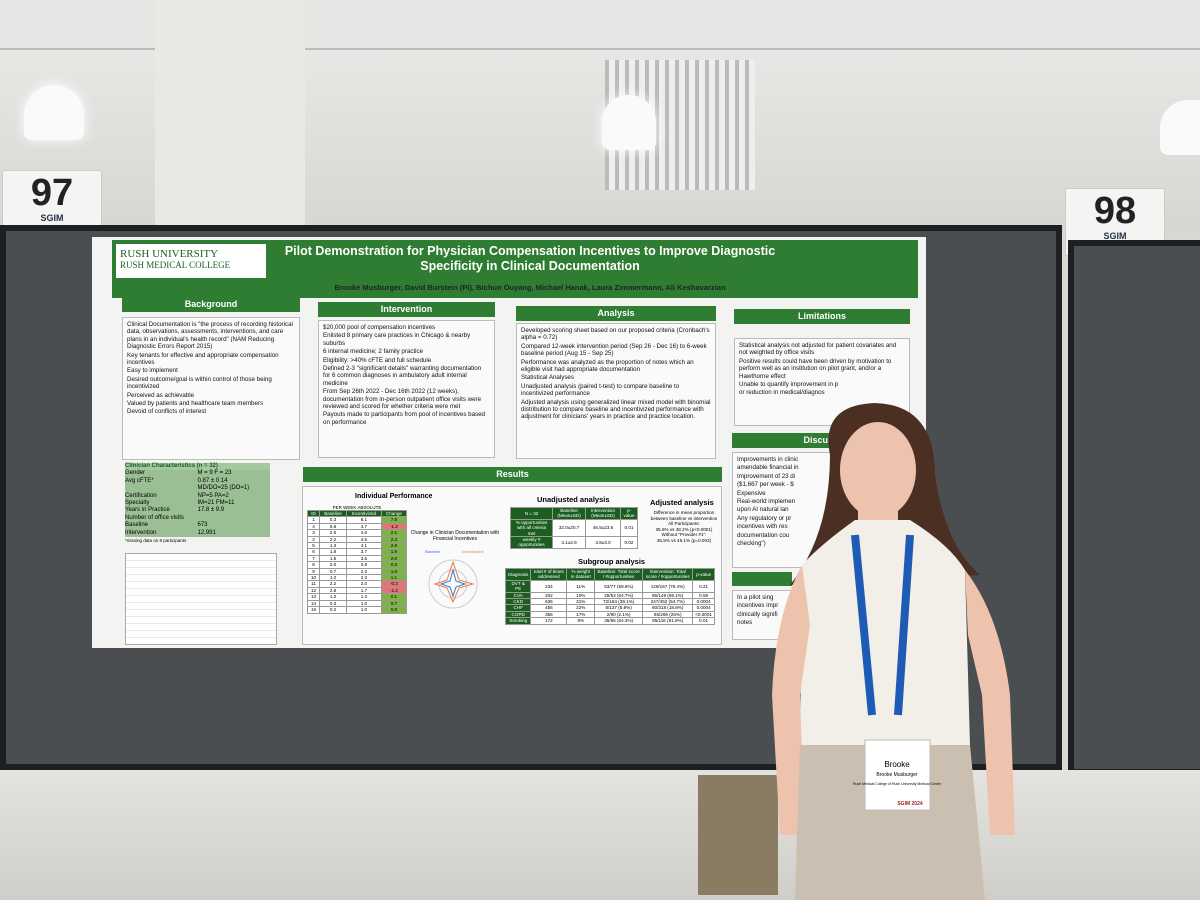  I want to click on list-item: 35.6% vs 48.2% (p<0.0001), so click(684, 529).